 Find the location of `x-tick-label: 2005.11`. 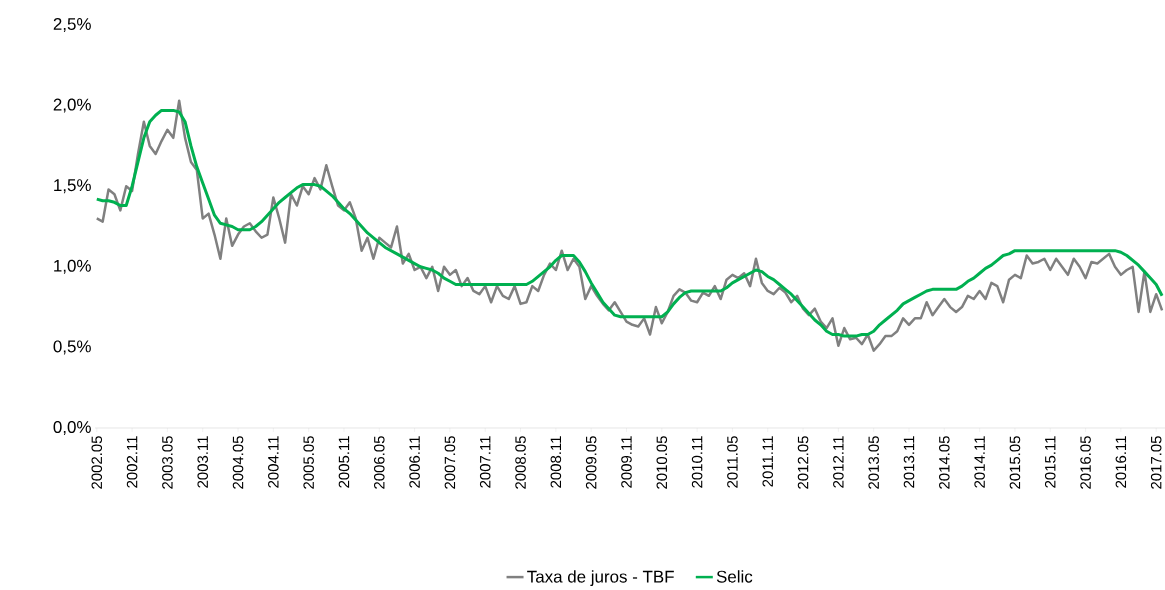

x-tick-label: 2005.11 is located at coordinates (344, 462).